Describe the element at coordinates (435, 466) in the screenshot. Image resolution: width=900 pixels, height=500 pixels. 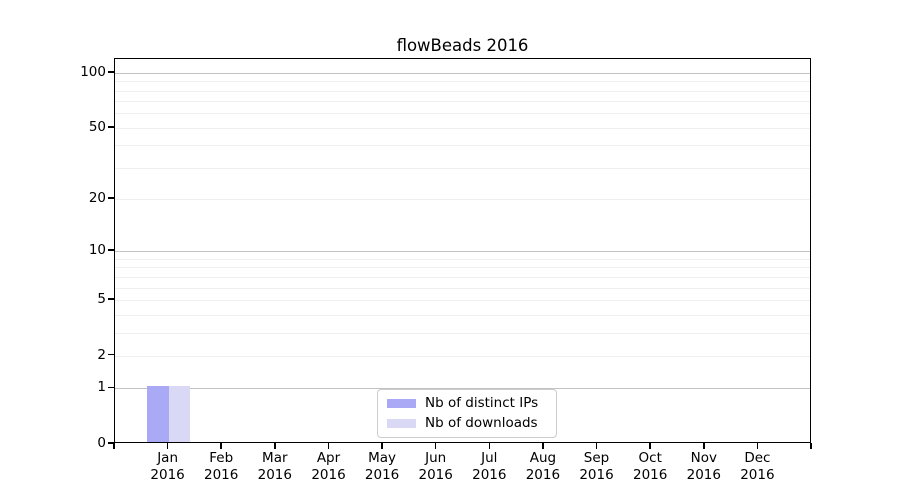
I see `x-tick-label-jun: Jun 2016` at that location.